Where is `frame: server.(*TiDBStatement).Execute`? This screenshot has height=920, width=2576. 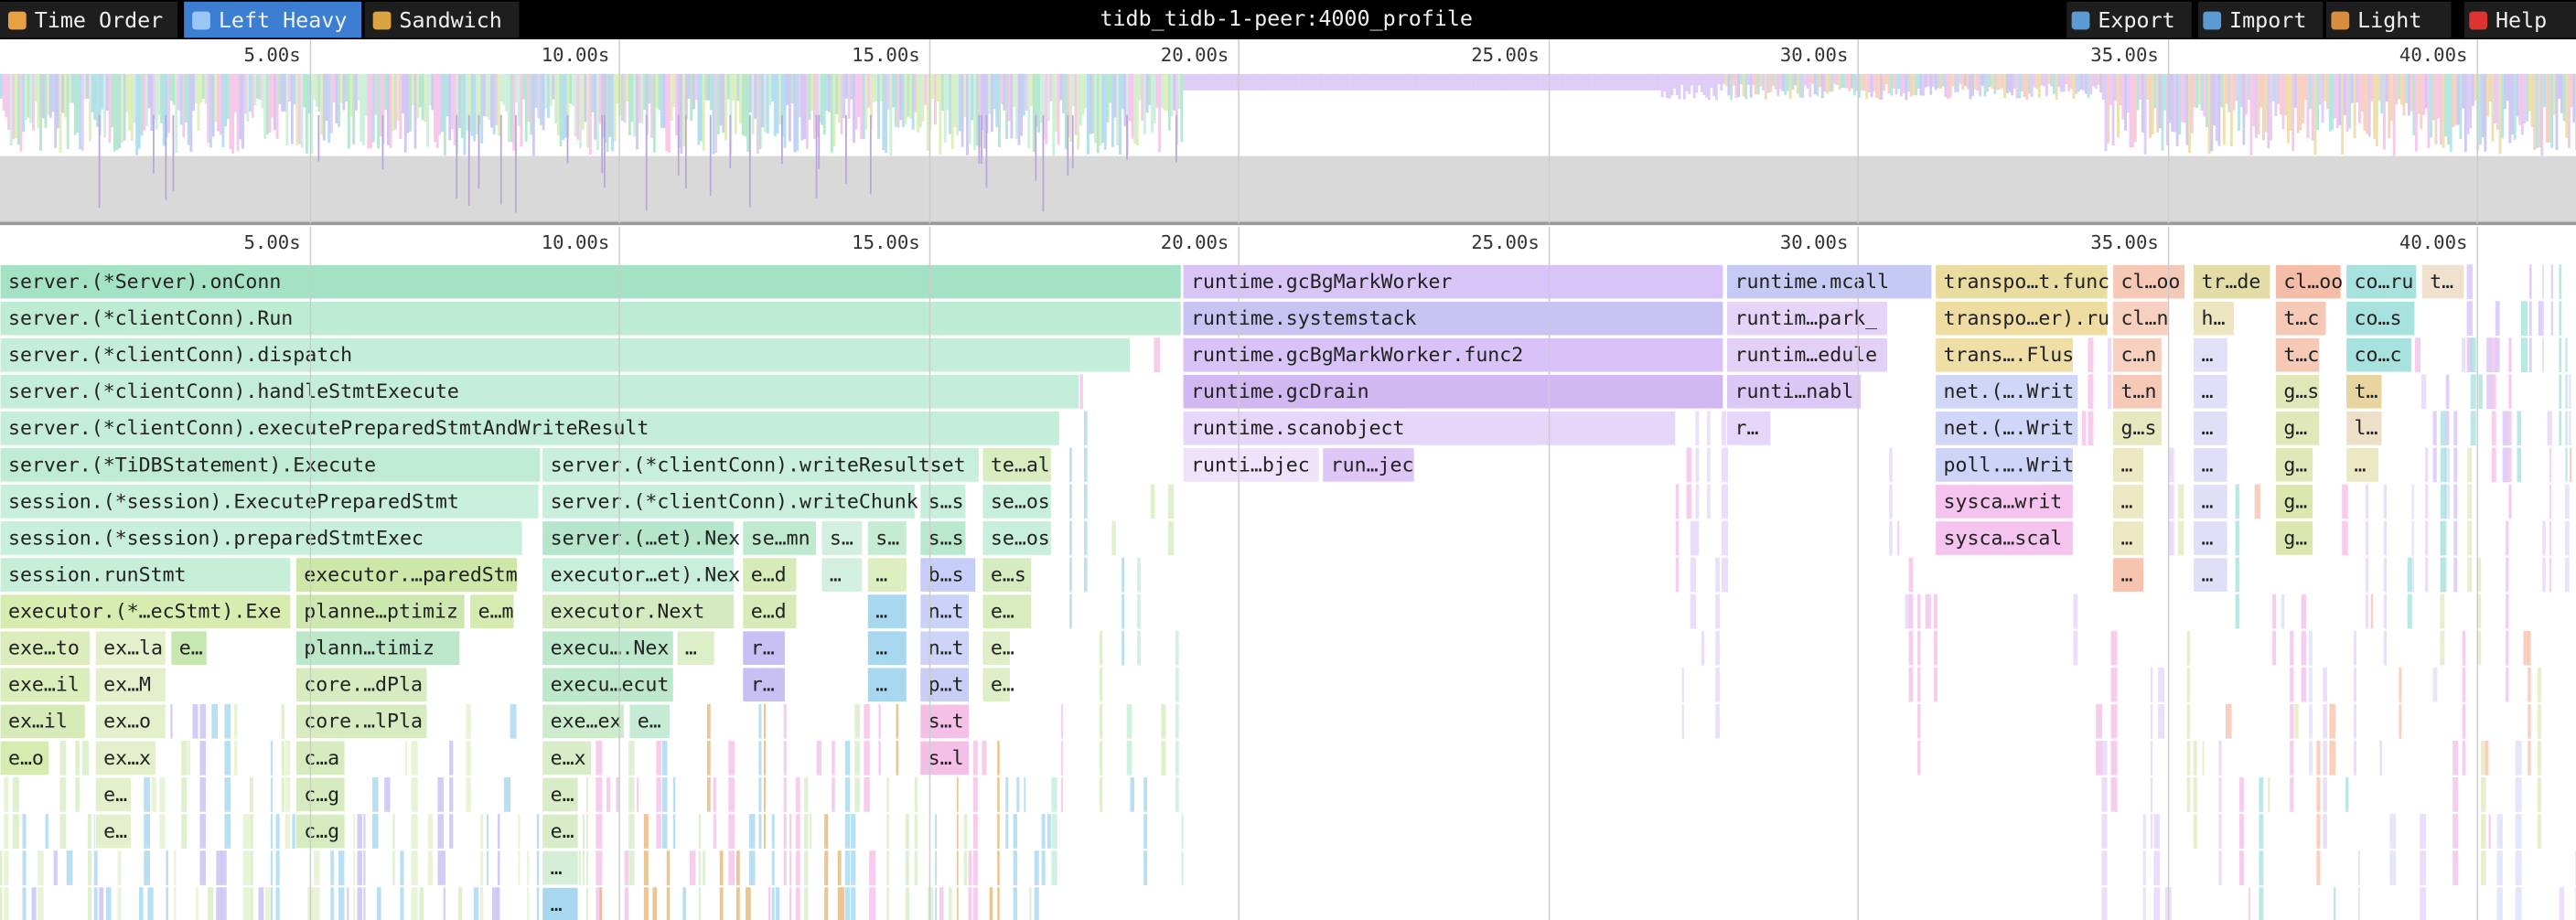
frame: server.(*TiDBStatement).Execute is located at coordinates (271, 464).